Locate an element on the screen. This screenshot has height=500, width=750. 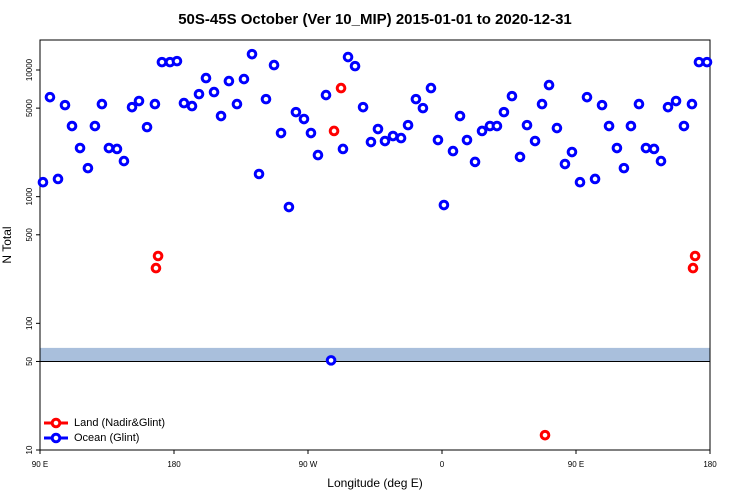
x-tick-label: 180 is located at coordinates (174, 464).